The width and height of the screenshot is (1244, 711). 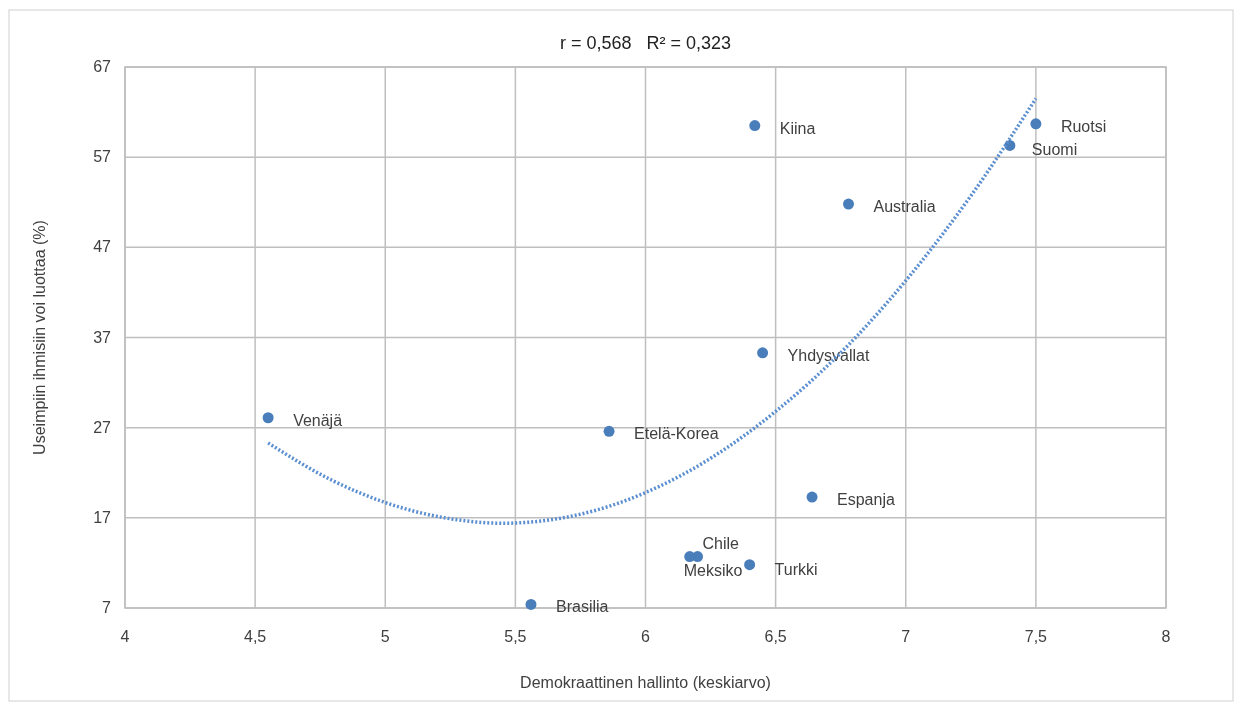 I want to click on series-label: Yhdysvallat, so click(x=828, y=355).